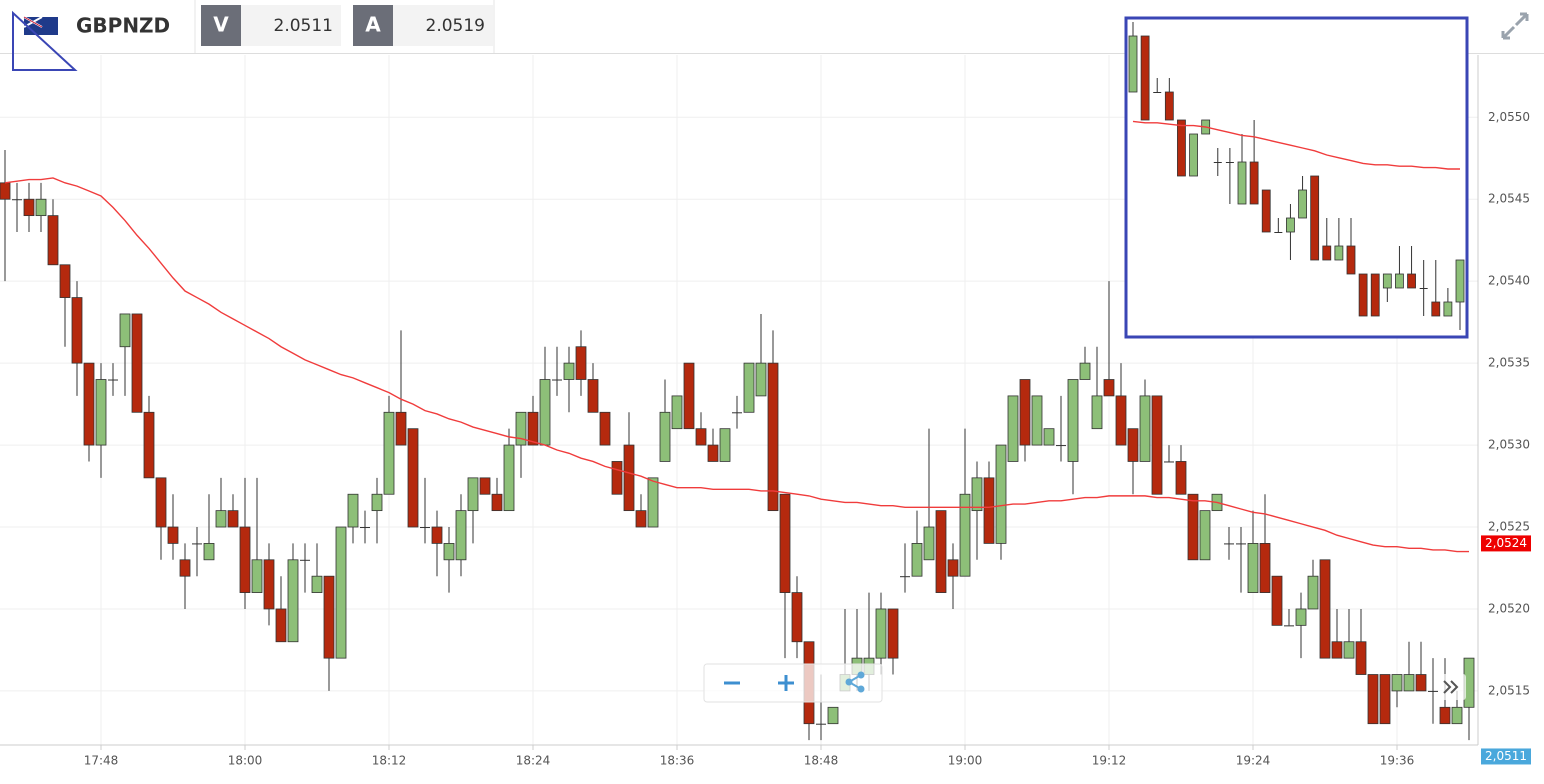 The image size is (1544, 784). I want to click on ask-button: A 2.0519, so click(423, 25).